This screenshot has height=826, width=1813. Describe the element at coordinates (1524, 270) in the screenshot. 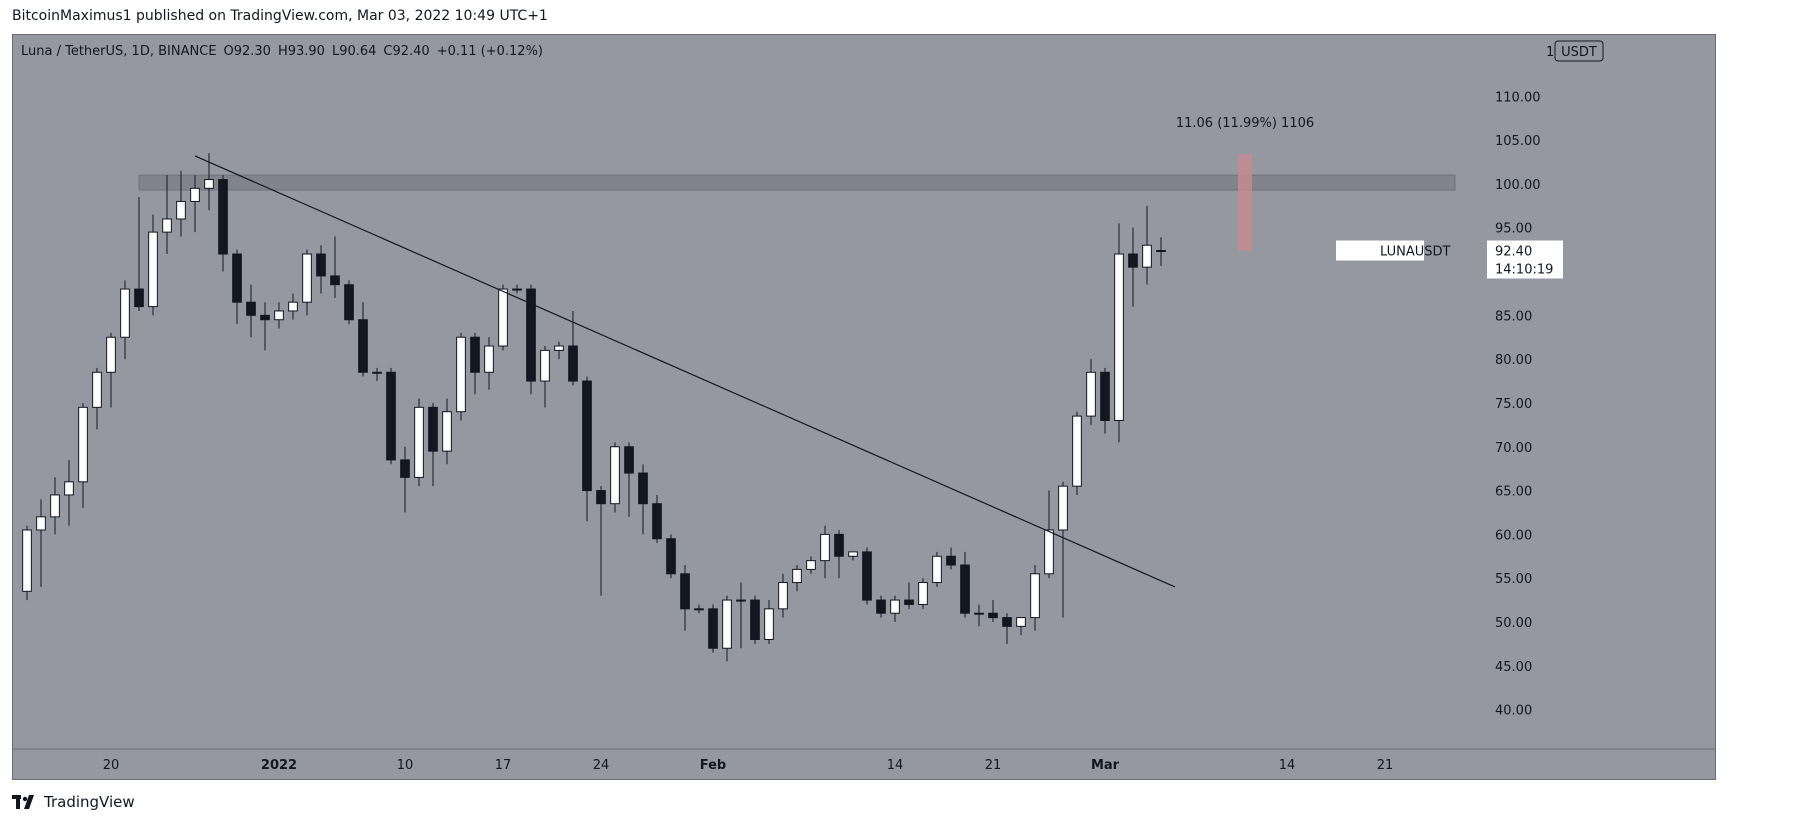

I see `candle-countdown: 14:10:19` at that location.